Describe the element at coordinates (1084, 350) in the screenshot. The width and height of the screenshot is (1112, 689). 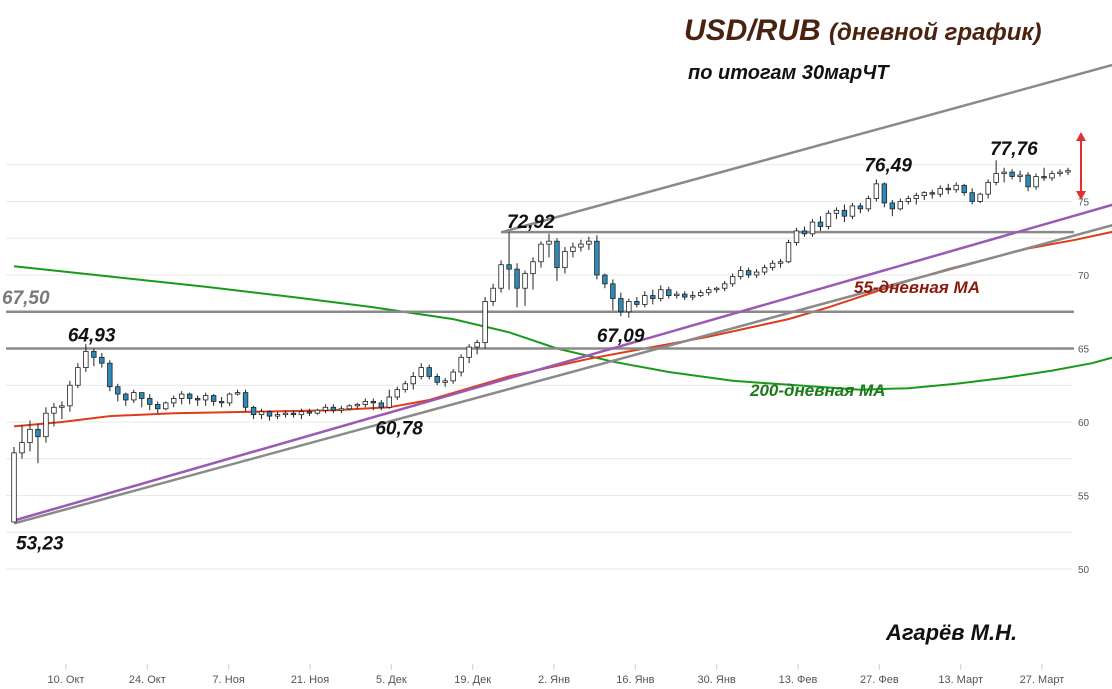
I see `y-tick-label: 65` at that location.